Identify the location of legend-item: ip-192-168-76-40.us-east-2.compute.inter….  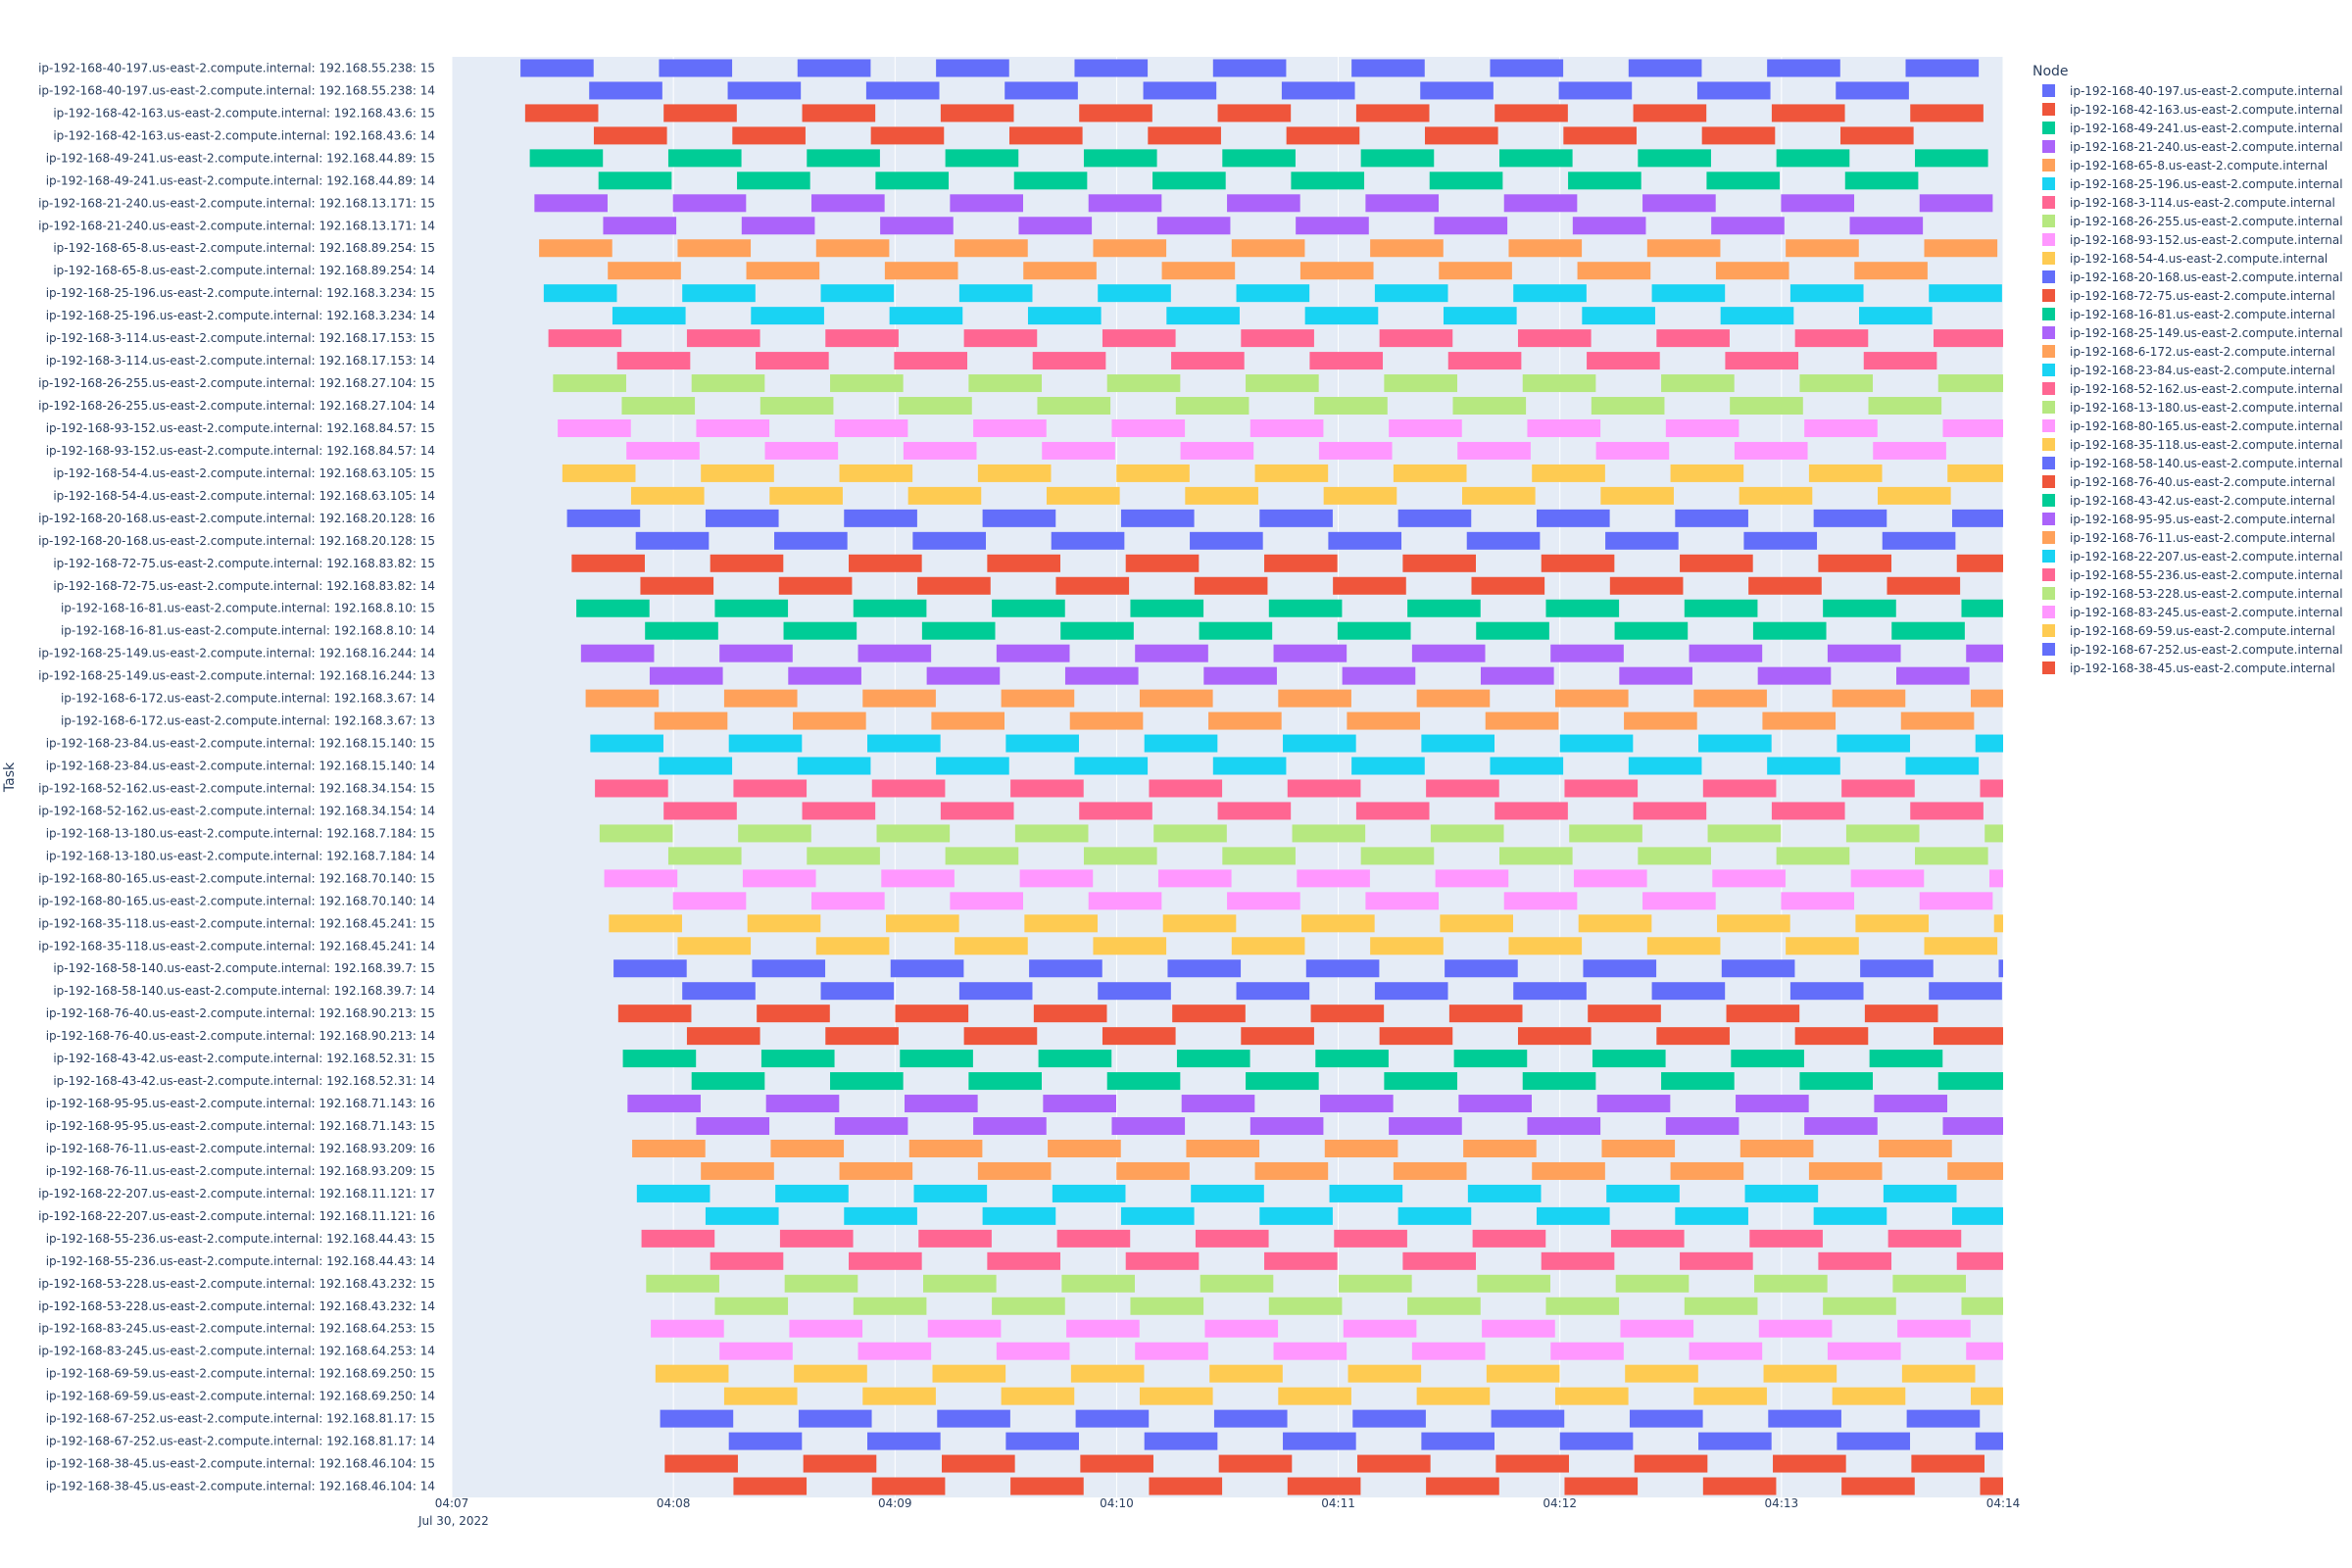
(2188, 482).